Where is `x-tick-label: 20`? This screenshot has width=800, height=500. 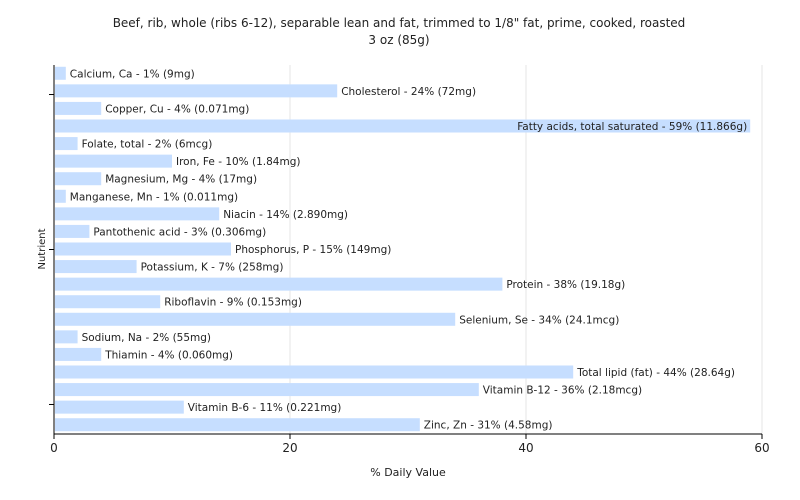
x-tick-label: 20 is located at coordinates (289, 448).